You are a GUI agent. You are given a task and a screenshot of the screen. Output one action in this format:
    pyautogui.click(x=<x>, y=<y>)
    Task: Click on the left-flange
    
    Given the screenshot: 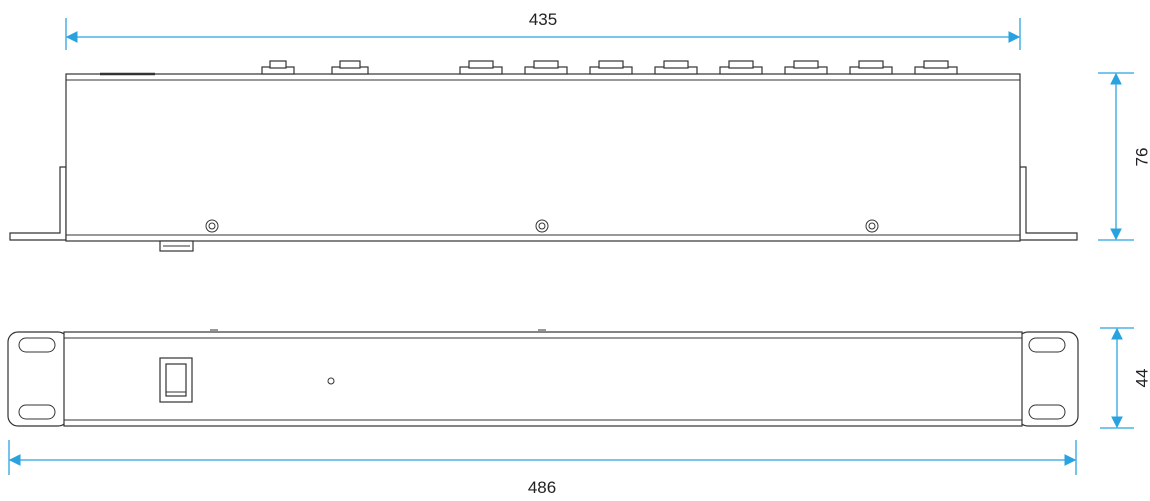 What is the action you would take?
    pyautogui.click(x=38, y=203)
    